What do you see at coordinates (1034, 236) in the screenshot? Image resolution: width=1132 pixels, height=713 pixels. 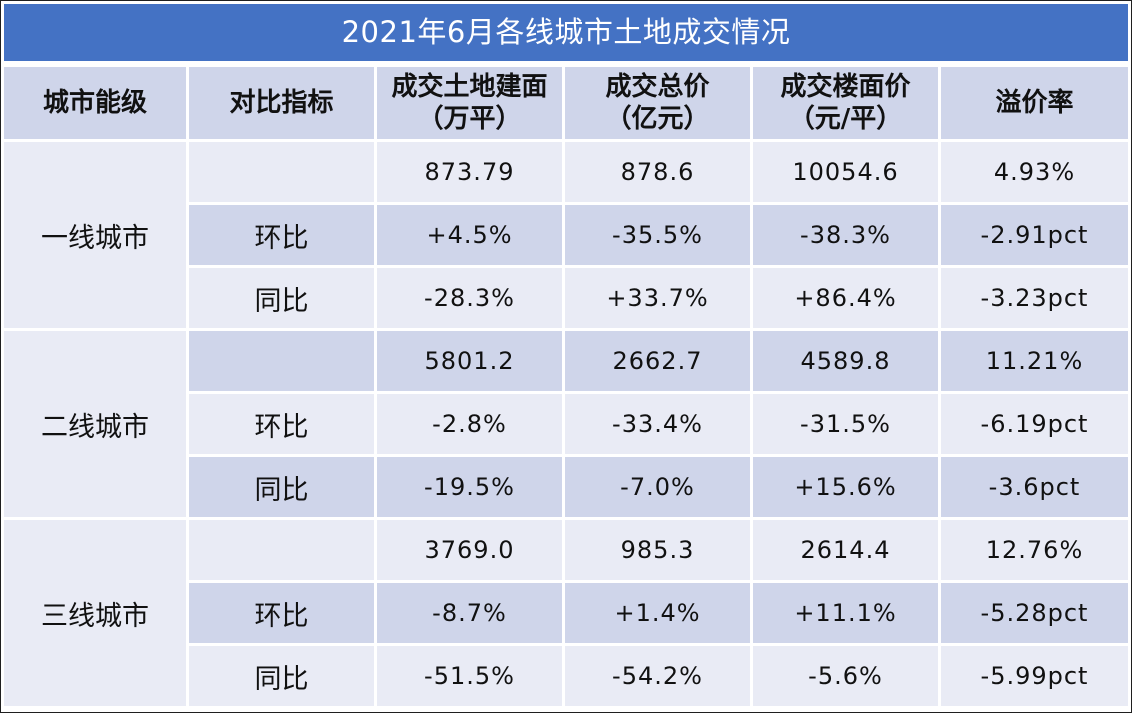 I see `premium-cell: -2.91pct` at bounding box center [1034, 236].